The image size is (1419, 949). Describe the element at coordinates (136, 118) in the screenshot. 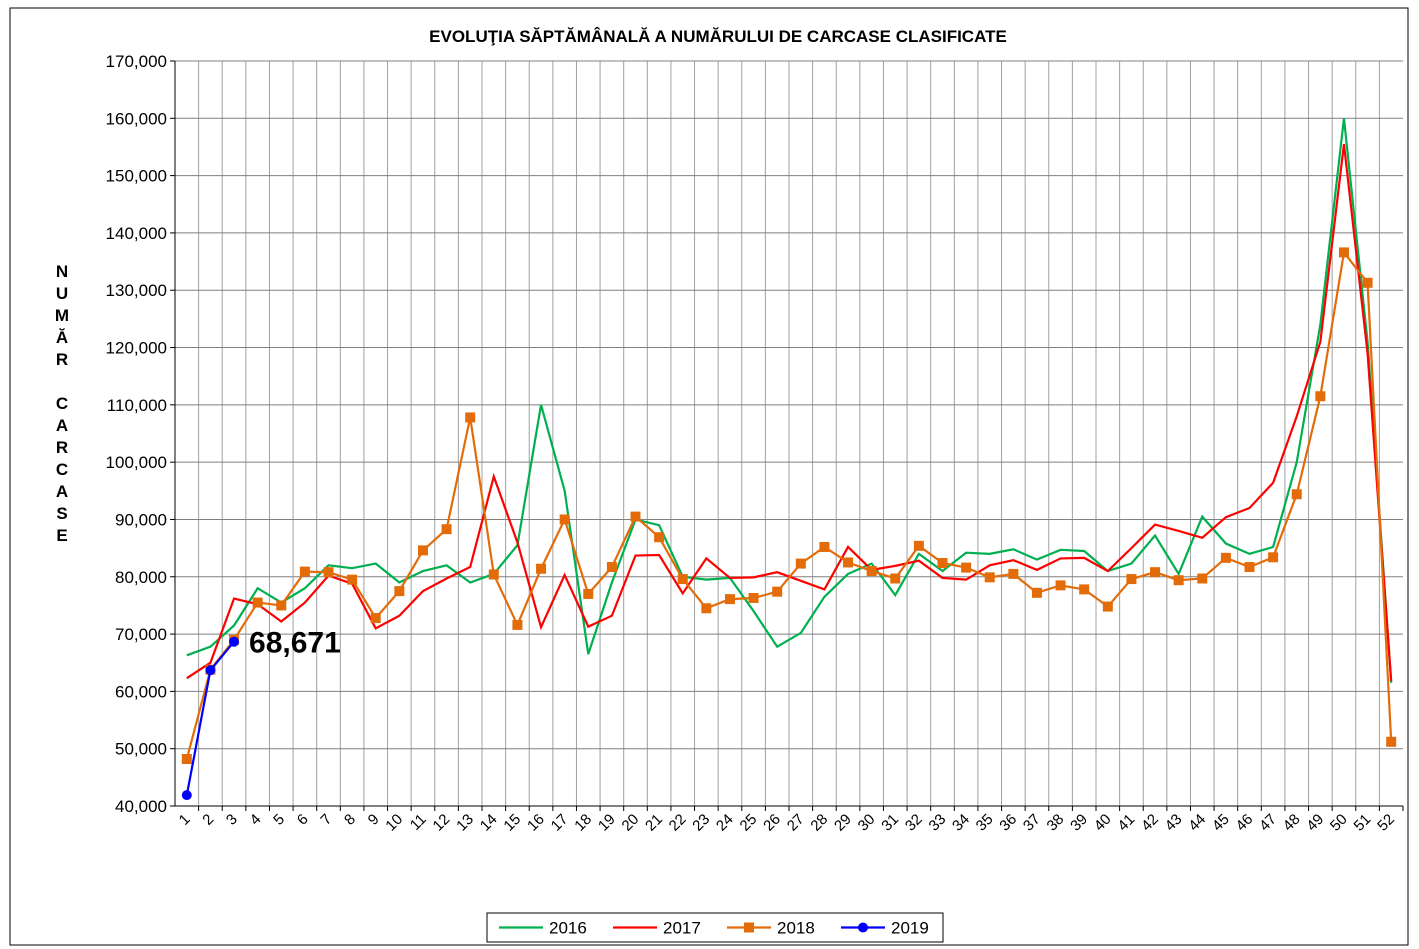

I see `y-tick-label: 160,000` at that location.